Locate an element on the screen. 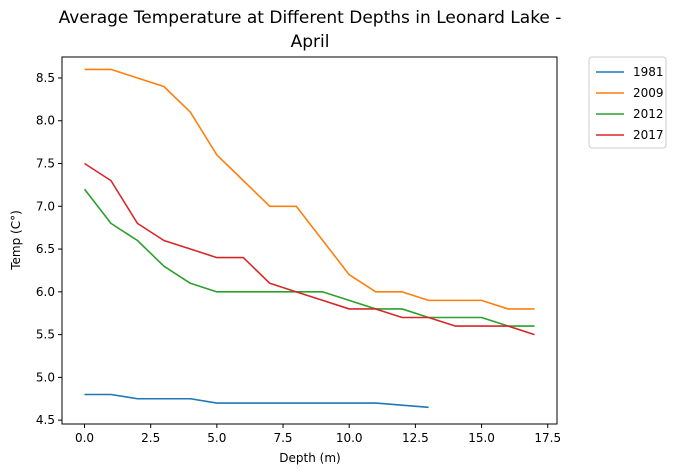 This screenshot has width=684, height=475. x-tick-label: 12.5 is located at coordinates (415, 438).